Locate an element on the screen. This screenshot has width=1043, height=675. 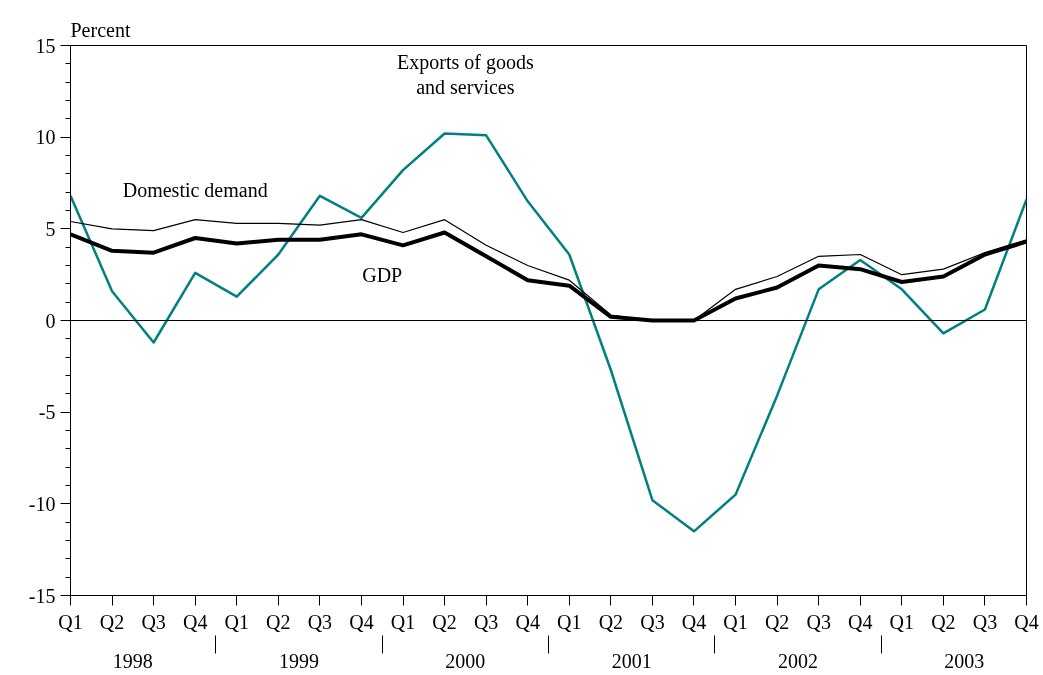
y-tick-label: -15 is located at coordinates (42, 595).